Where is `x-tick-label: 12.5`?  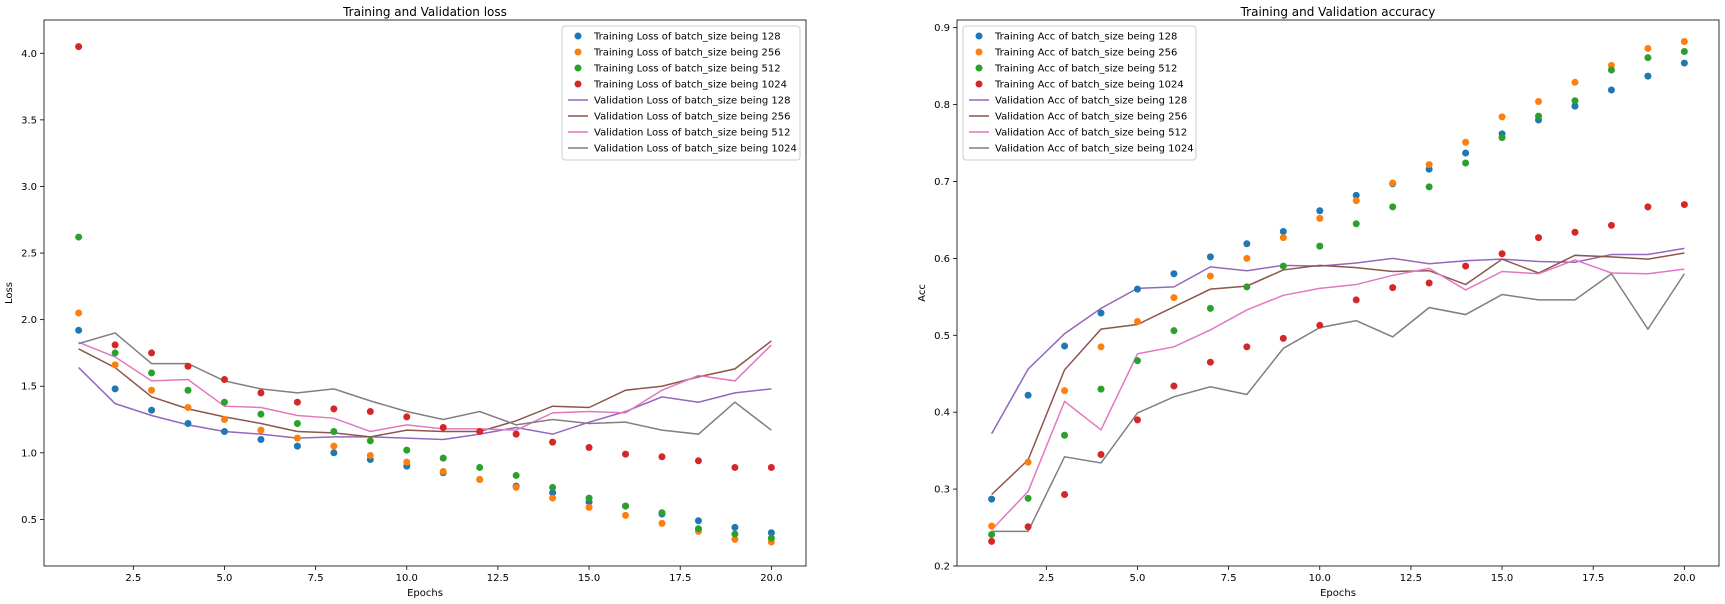 x-tick-label: 12.5 is located at coordinates (1411, 578).